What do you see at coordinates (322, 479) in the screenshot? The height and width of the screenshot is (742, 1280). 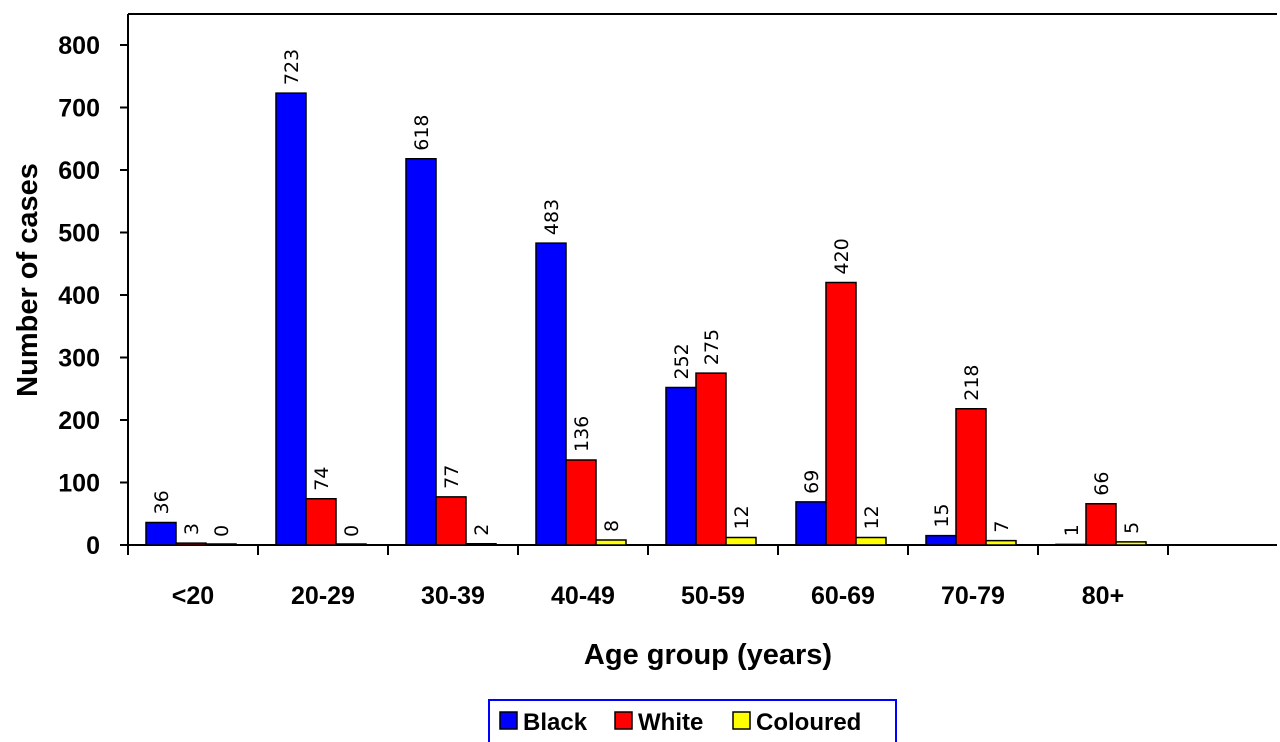 I see `data-label-white-1: 74` at bounding box center [322, 479].